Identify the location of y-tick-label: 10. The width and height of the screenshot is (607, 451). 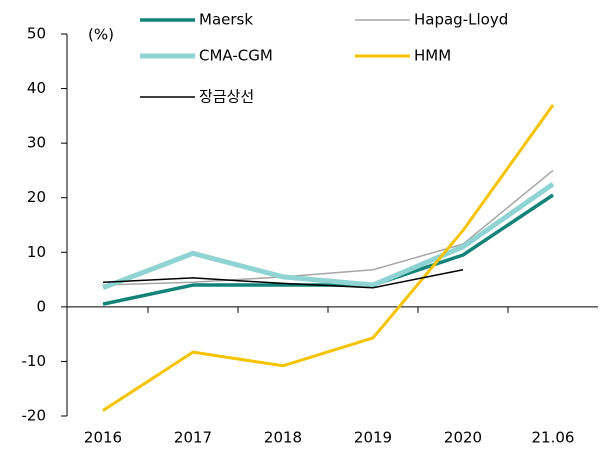
(36, 252).